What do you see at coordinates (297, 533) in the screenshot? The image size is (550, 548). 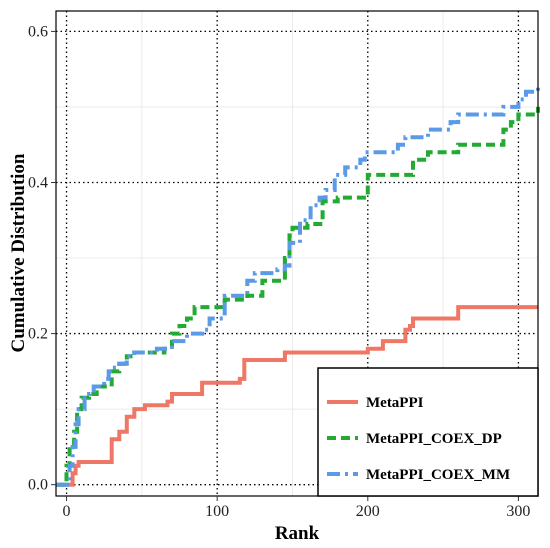 I see `x-axis-title: Rank` at bounding box center [297, 533].